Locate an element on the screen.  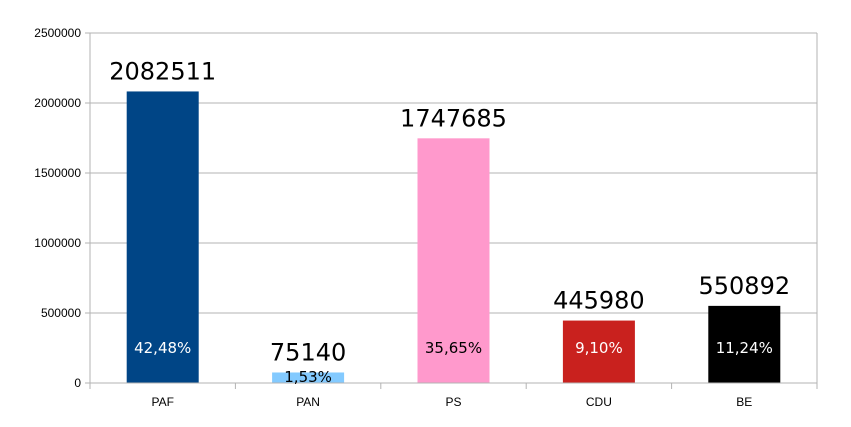
percent-label: 35,65% is located at coordinates (453, 348).